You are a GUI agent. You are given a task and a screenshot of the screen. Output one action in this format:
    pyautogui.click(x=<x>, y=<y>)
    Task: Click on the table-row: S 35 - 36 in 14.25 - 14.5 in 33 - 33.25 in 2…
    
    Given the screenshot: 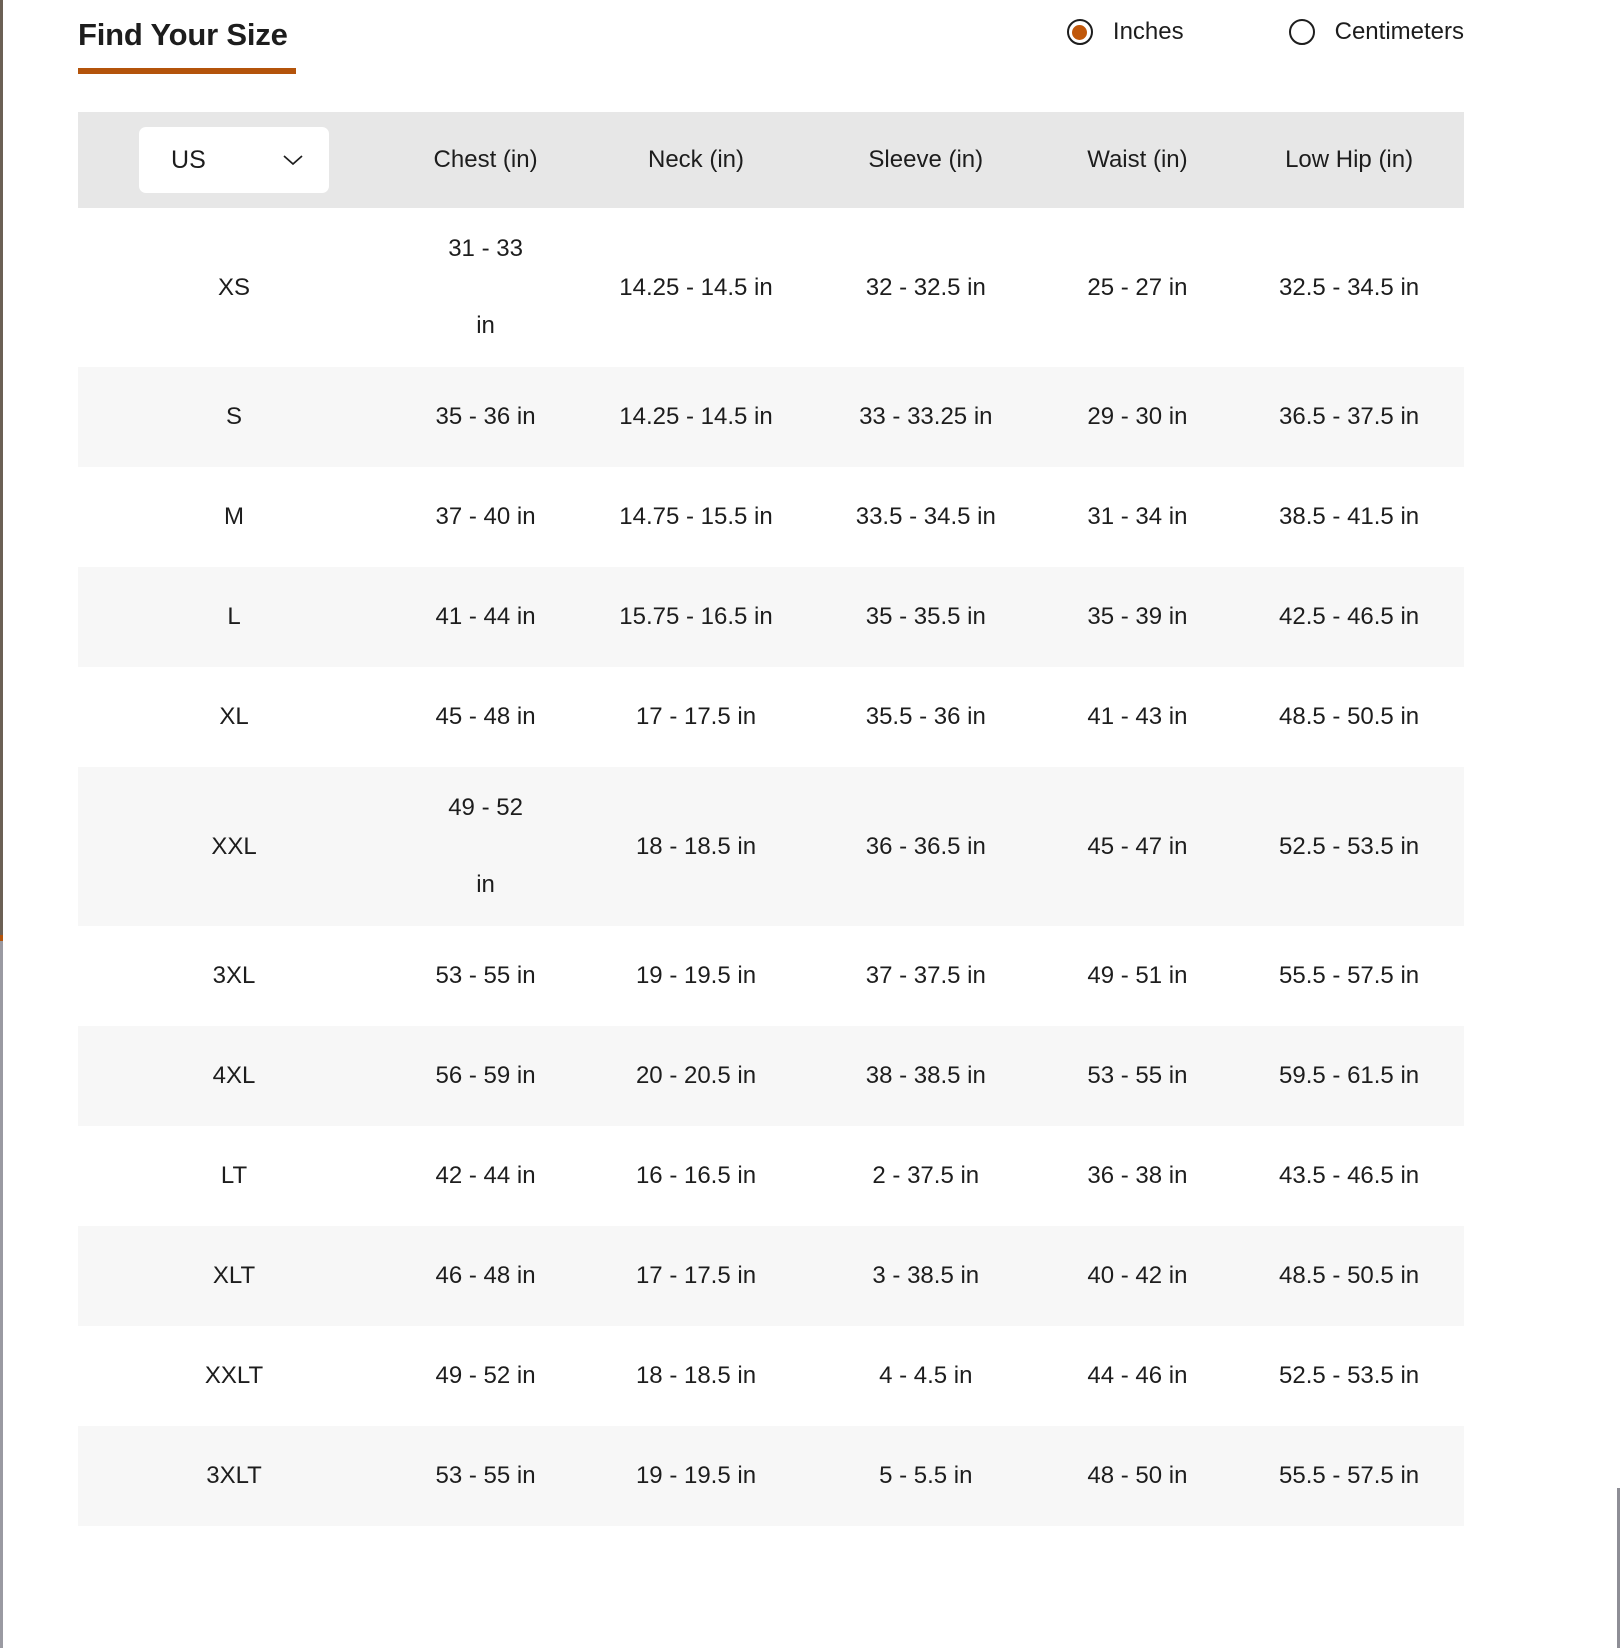 What is the action you would take?
    pyautogui.click(x=771, y=417)
    